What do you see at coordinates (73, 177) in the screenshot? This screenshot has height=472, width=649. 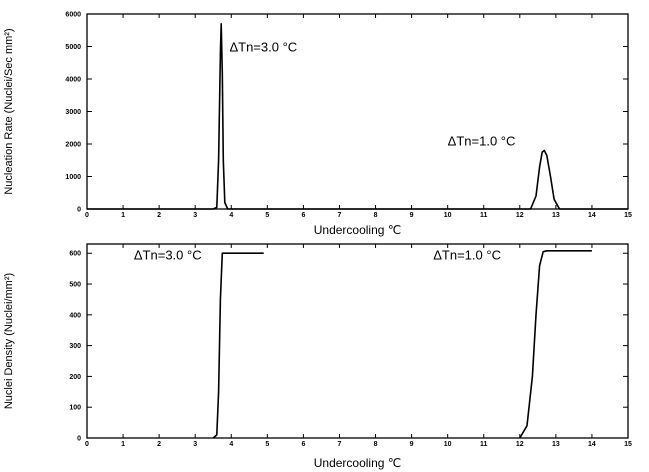 I see `y-tick-label: 1000` at bounding box center [73, 177].